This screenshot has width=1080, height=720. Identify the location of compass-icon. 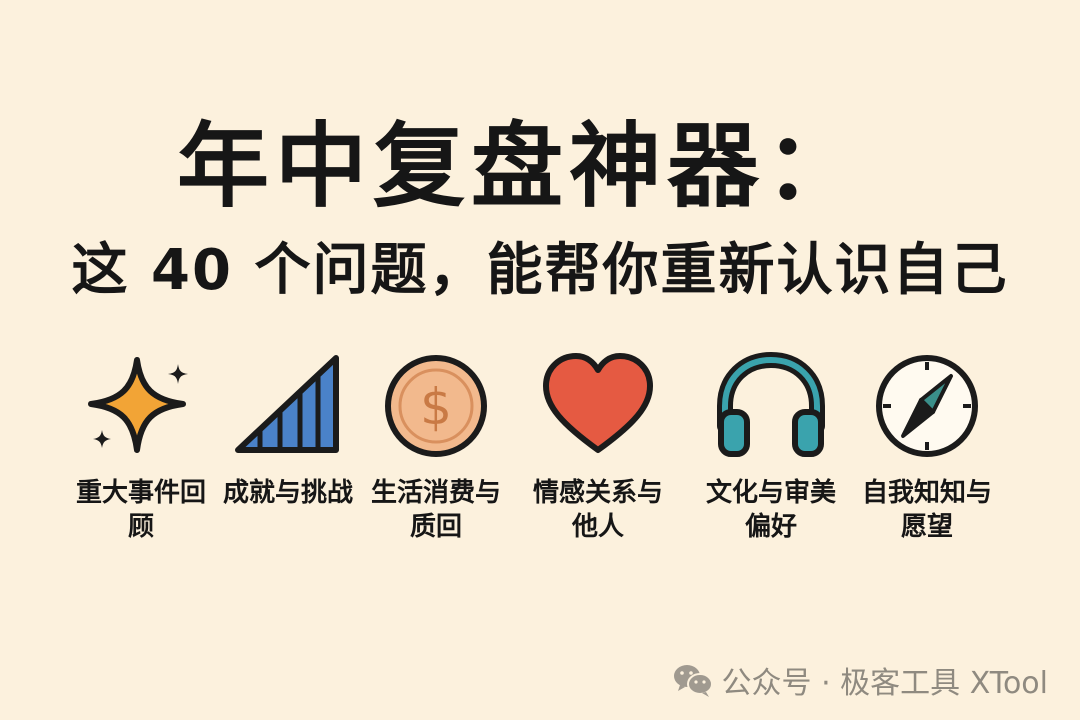
(927, 406).